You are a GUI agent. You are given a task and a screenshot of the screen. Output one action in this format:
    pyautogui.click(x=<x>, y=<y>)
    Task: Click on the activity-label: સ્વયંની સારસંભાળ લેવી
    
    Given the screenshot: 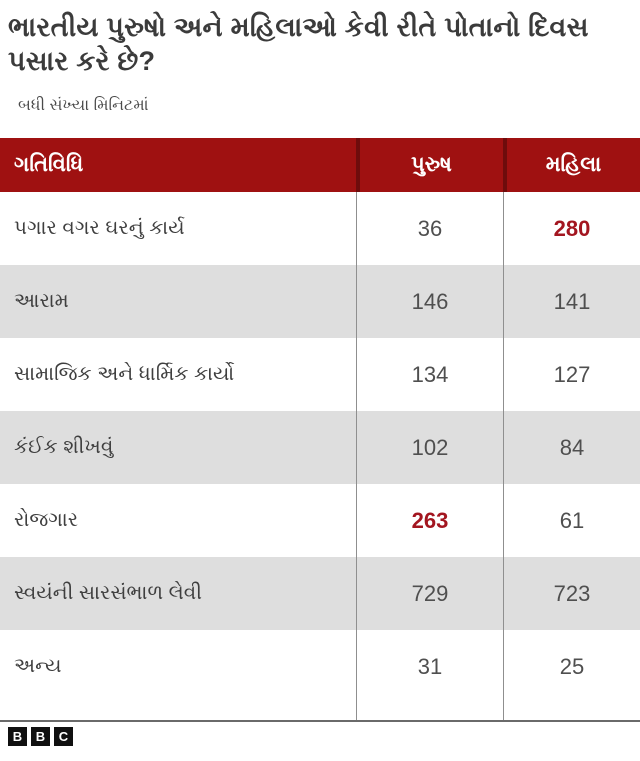 What is the action you would take?
    pyautogui.click(x=108, y=593)
    